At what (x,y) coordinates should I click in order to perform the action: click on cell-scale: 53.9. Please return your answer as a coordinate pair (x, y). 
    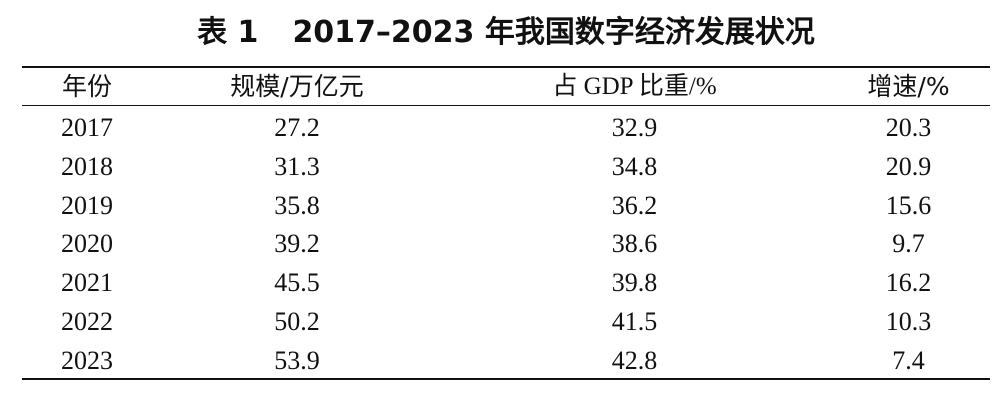
    Looking at the image, I should click on (297, 360).